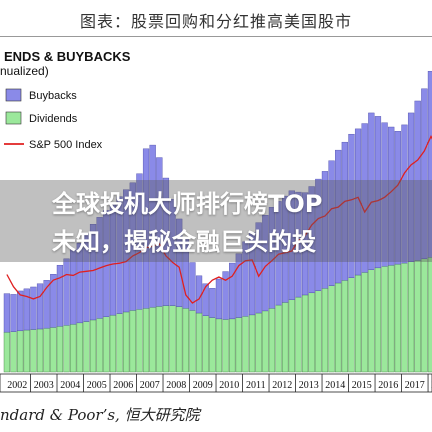 Image resolution: width=432 pixels, height=432 pixels. I want to click on legend-label-sp500: S&P 500 Index, so click(66, 145).